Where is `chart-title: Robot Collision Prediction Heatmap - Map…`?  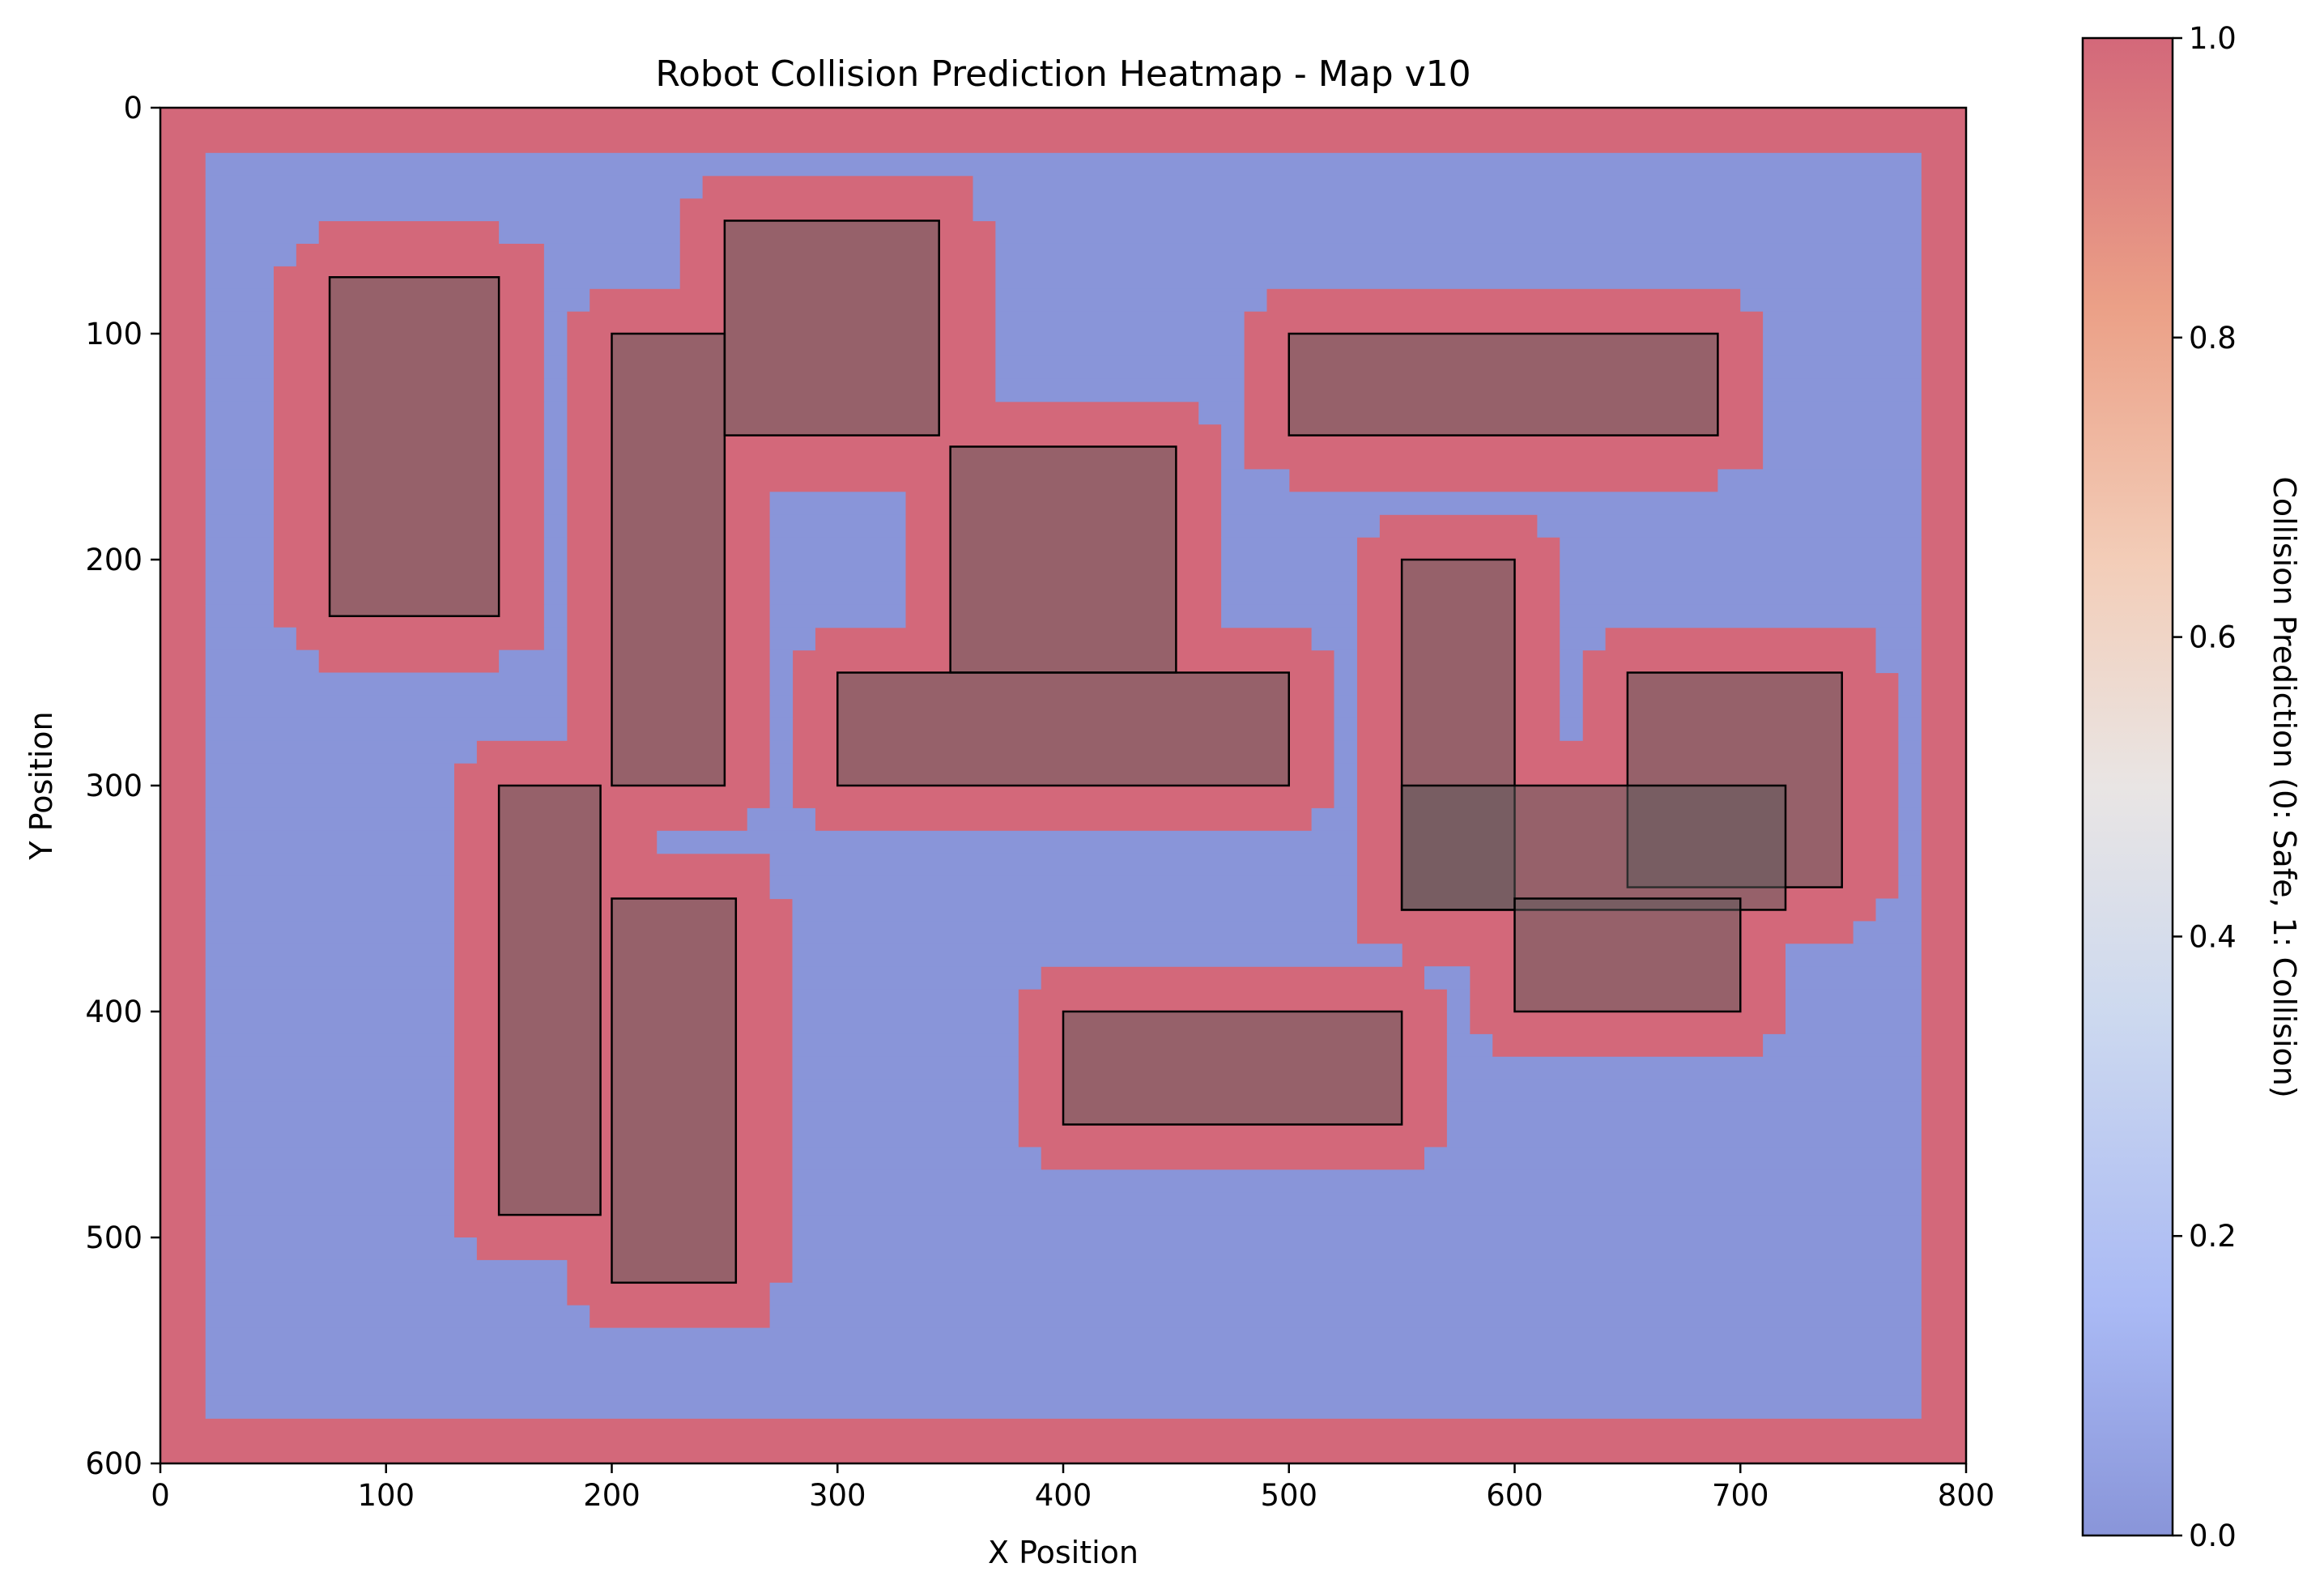
chart-title: Robot Collision Prediction Heatmap - Map… is located at coordinates (1063, 74).